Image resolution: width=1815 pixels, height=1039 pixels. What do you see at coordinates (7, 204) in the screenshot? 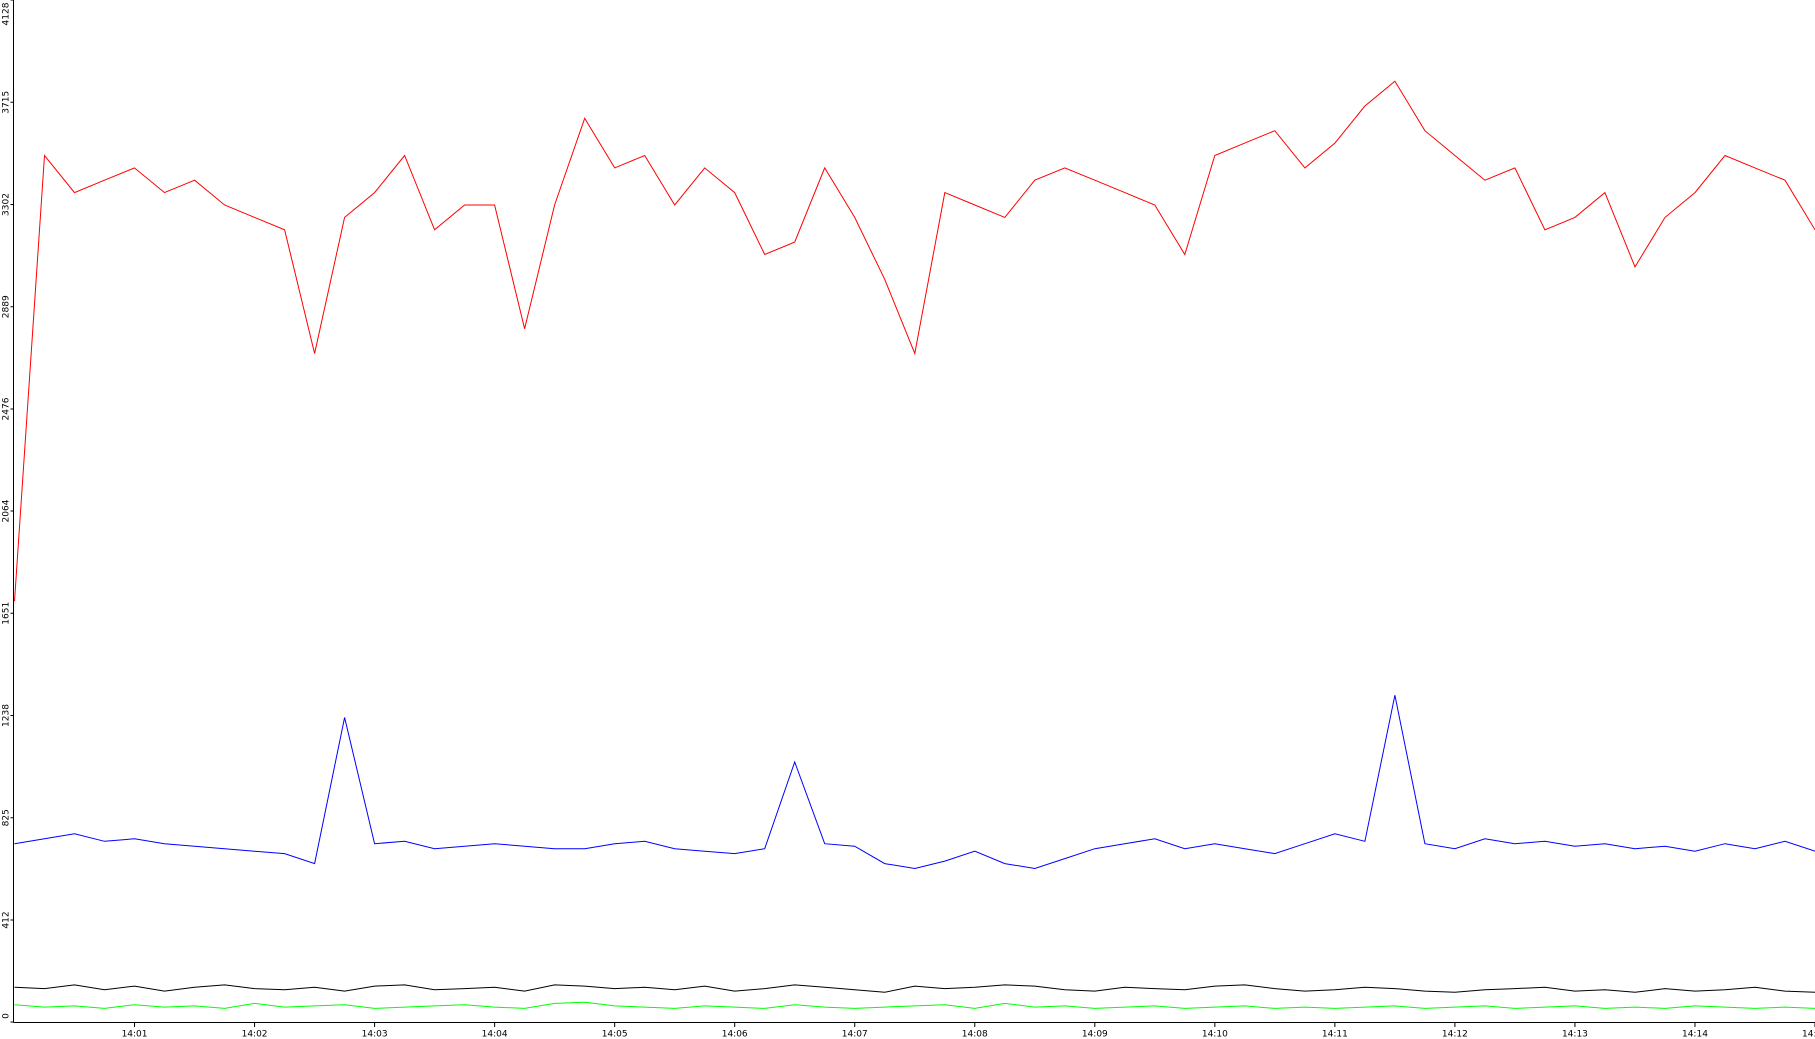
I see `y-tick-label: 3302` at bounding box center [7, 204].